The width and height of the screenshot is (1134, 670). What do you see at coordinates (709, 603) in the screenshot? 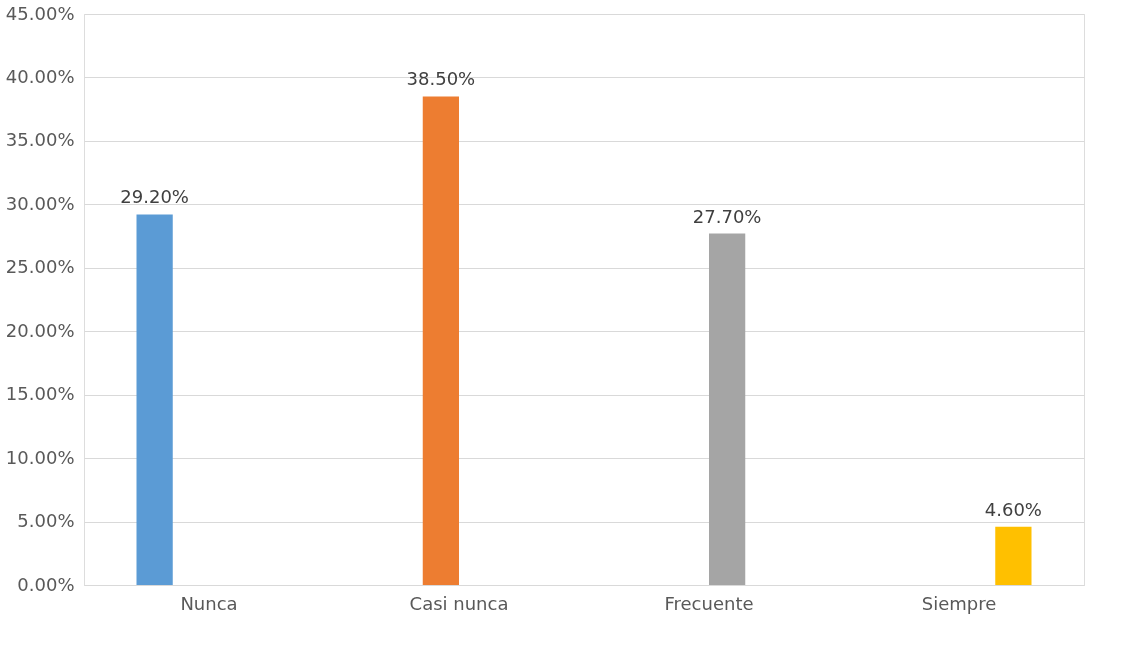
I see `x-tick-label: Frecuente` at bounding box center [709, 603].